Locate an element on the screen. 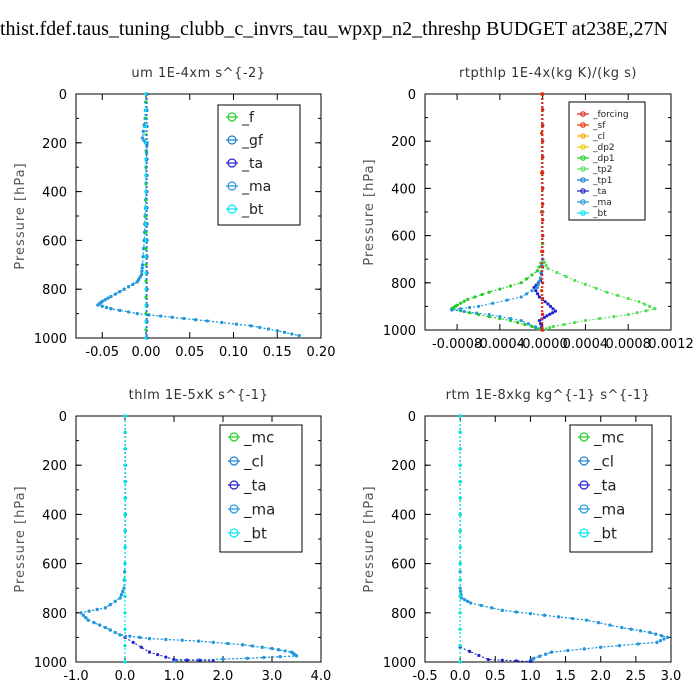 The height and width of the screenshot is (700, 700). x-tick-label: -0.0008 is located at coordinates (457, 344).